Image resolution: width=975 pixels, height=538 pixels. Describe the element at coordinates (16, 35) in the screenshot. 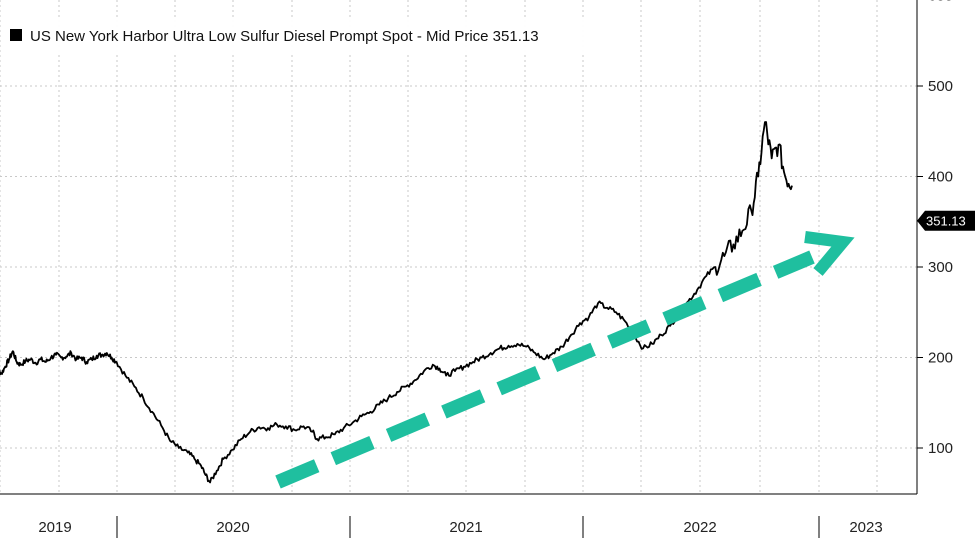

I see `legend-swatch` at that location.